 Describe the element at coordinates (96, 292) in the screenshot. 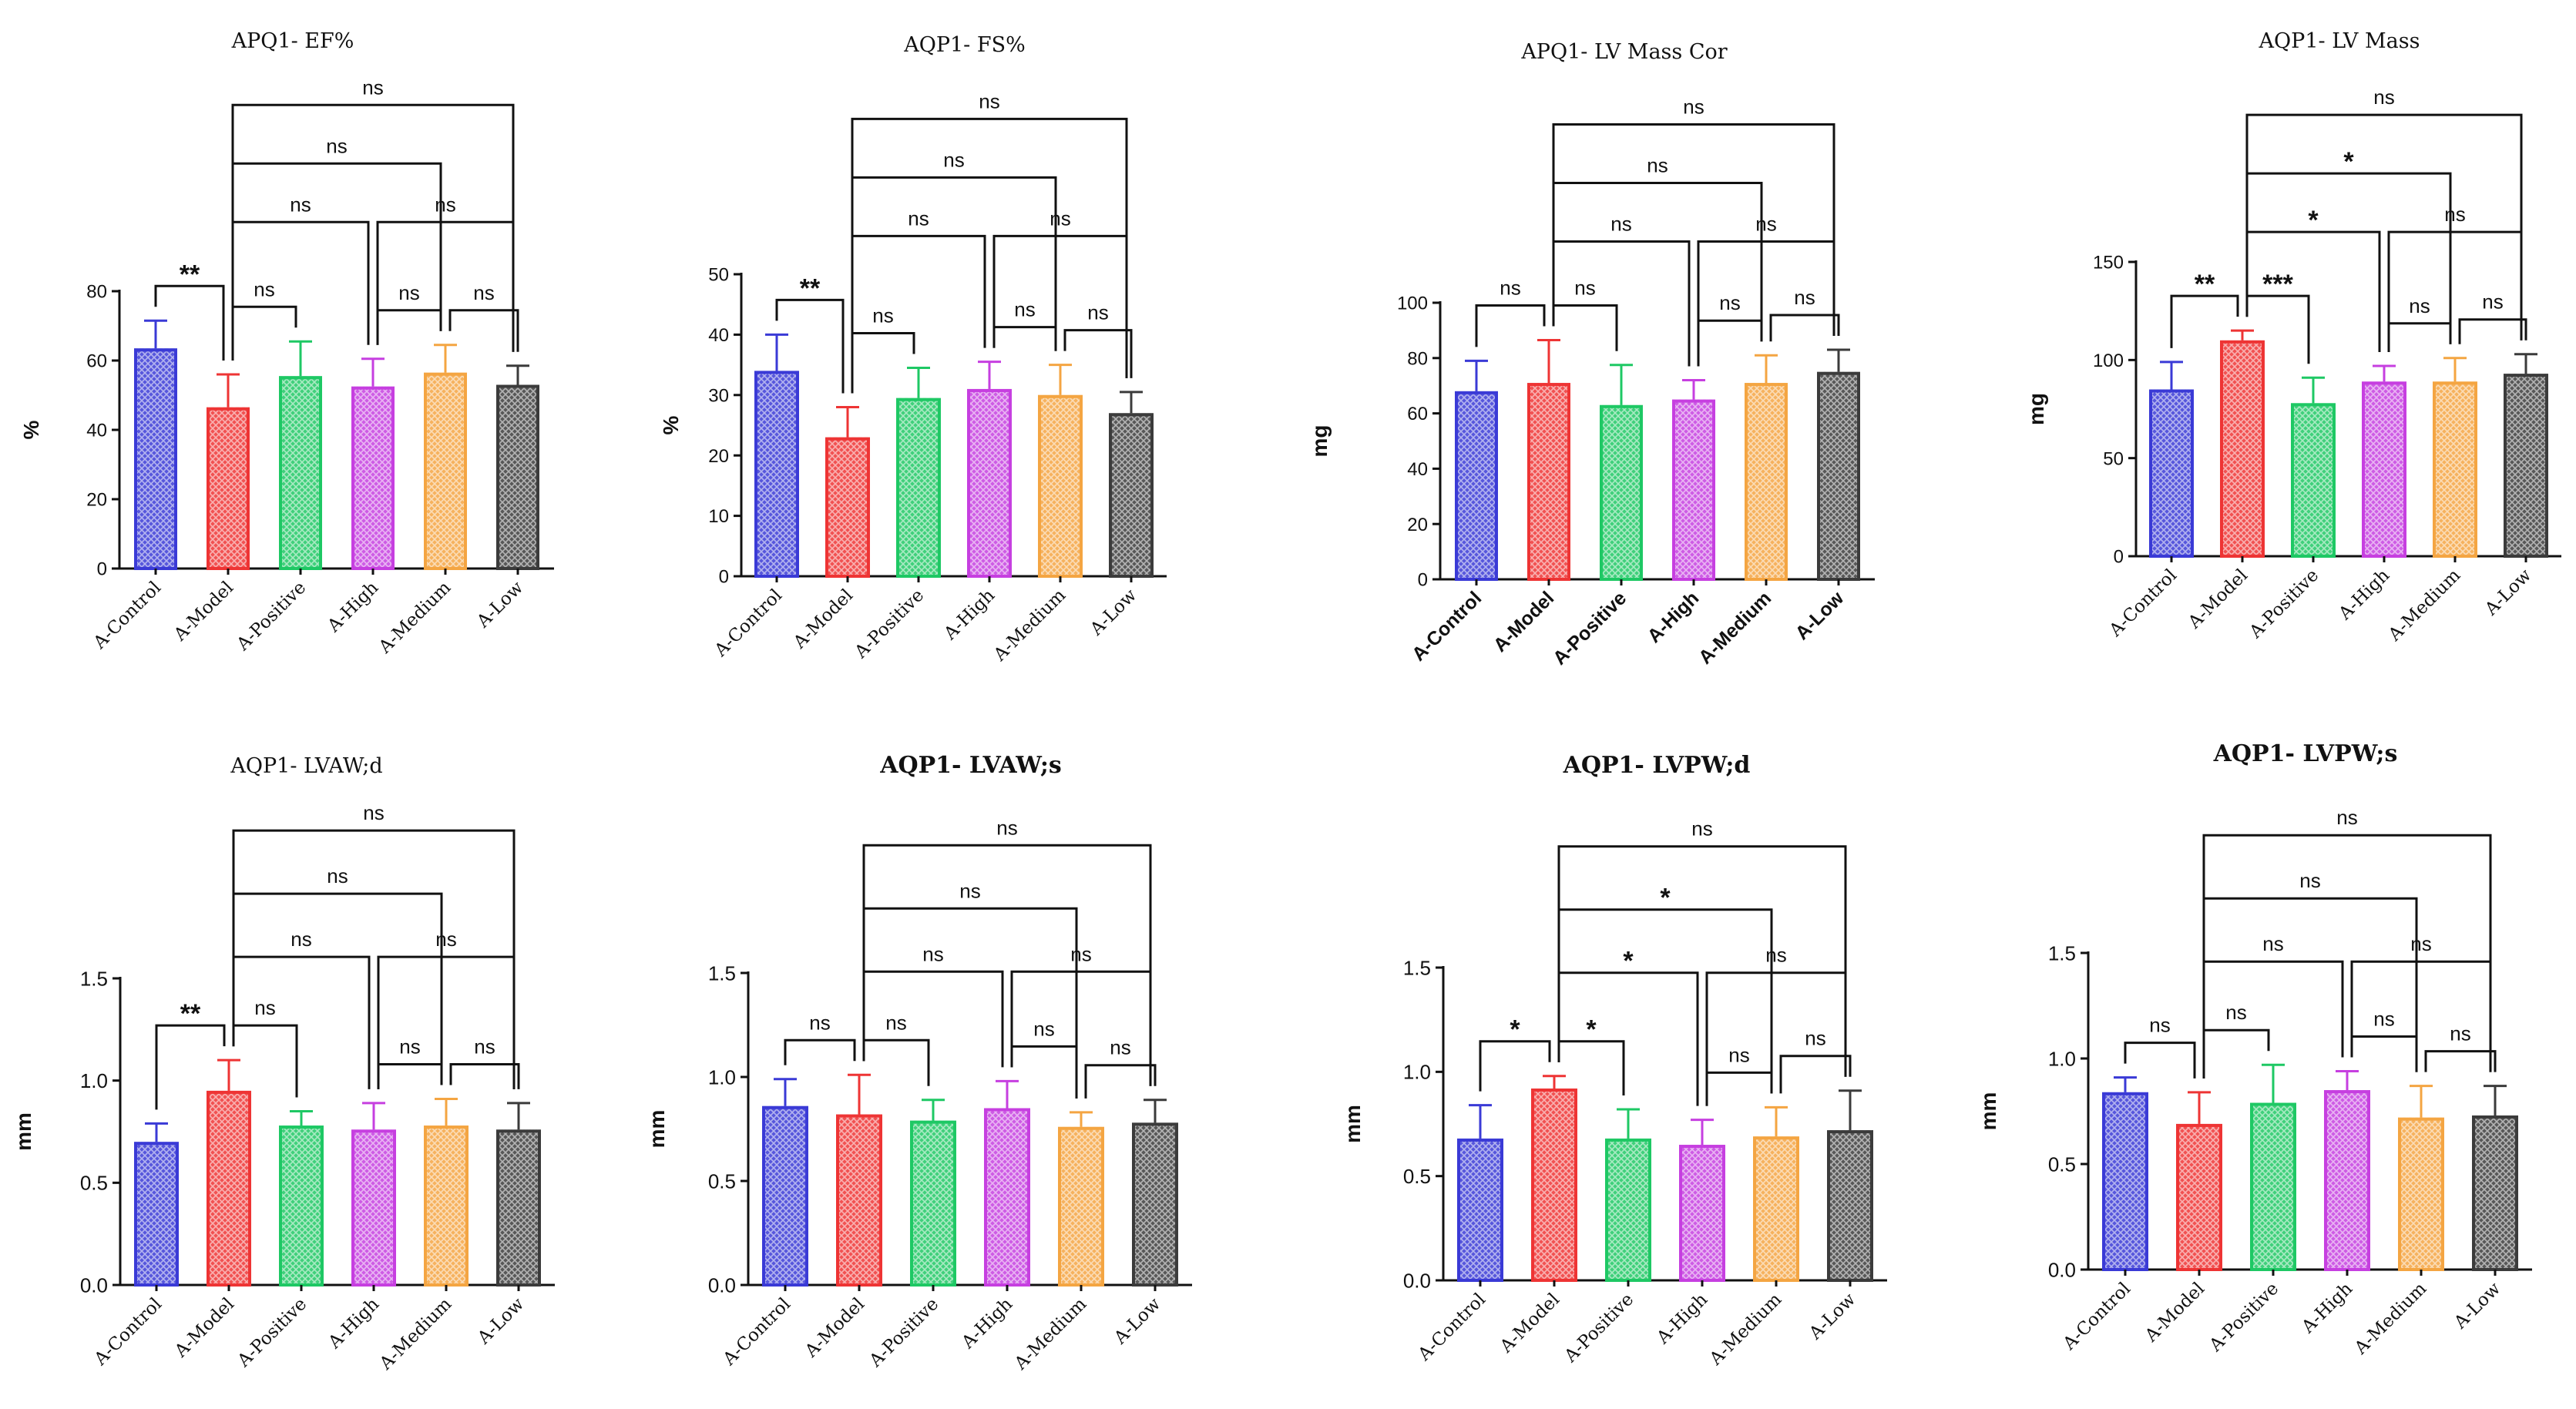

I see `y-tick-label: 80` at that location.